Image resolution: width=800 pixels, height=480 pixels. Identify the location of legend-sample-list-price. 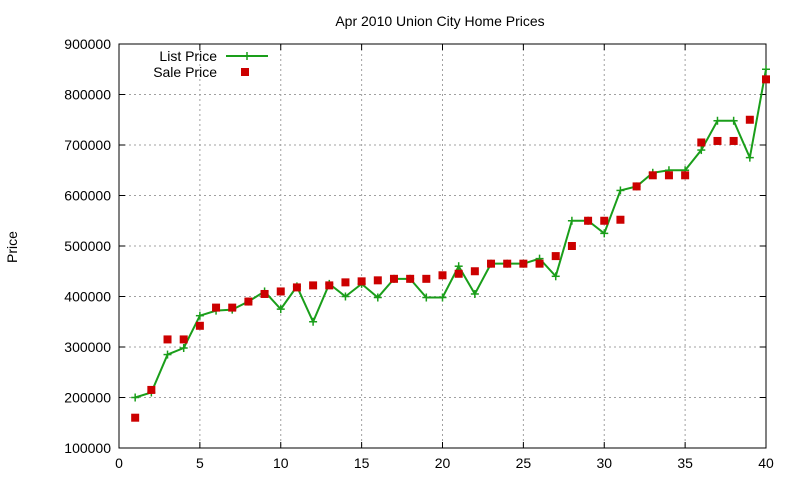
(247, 56).